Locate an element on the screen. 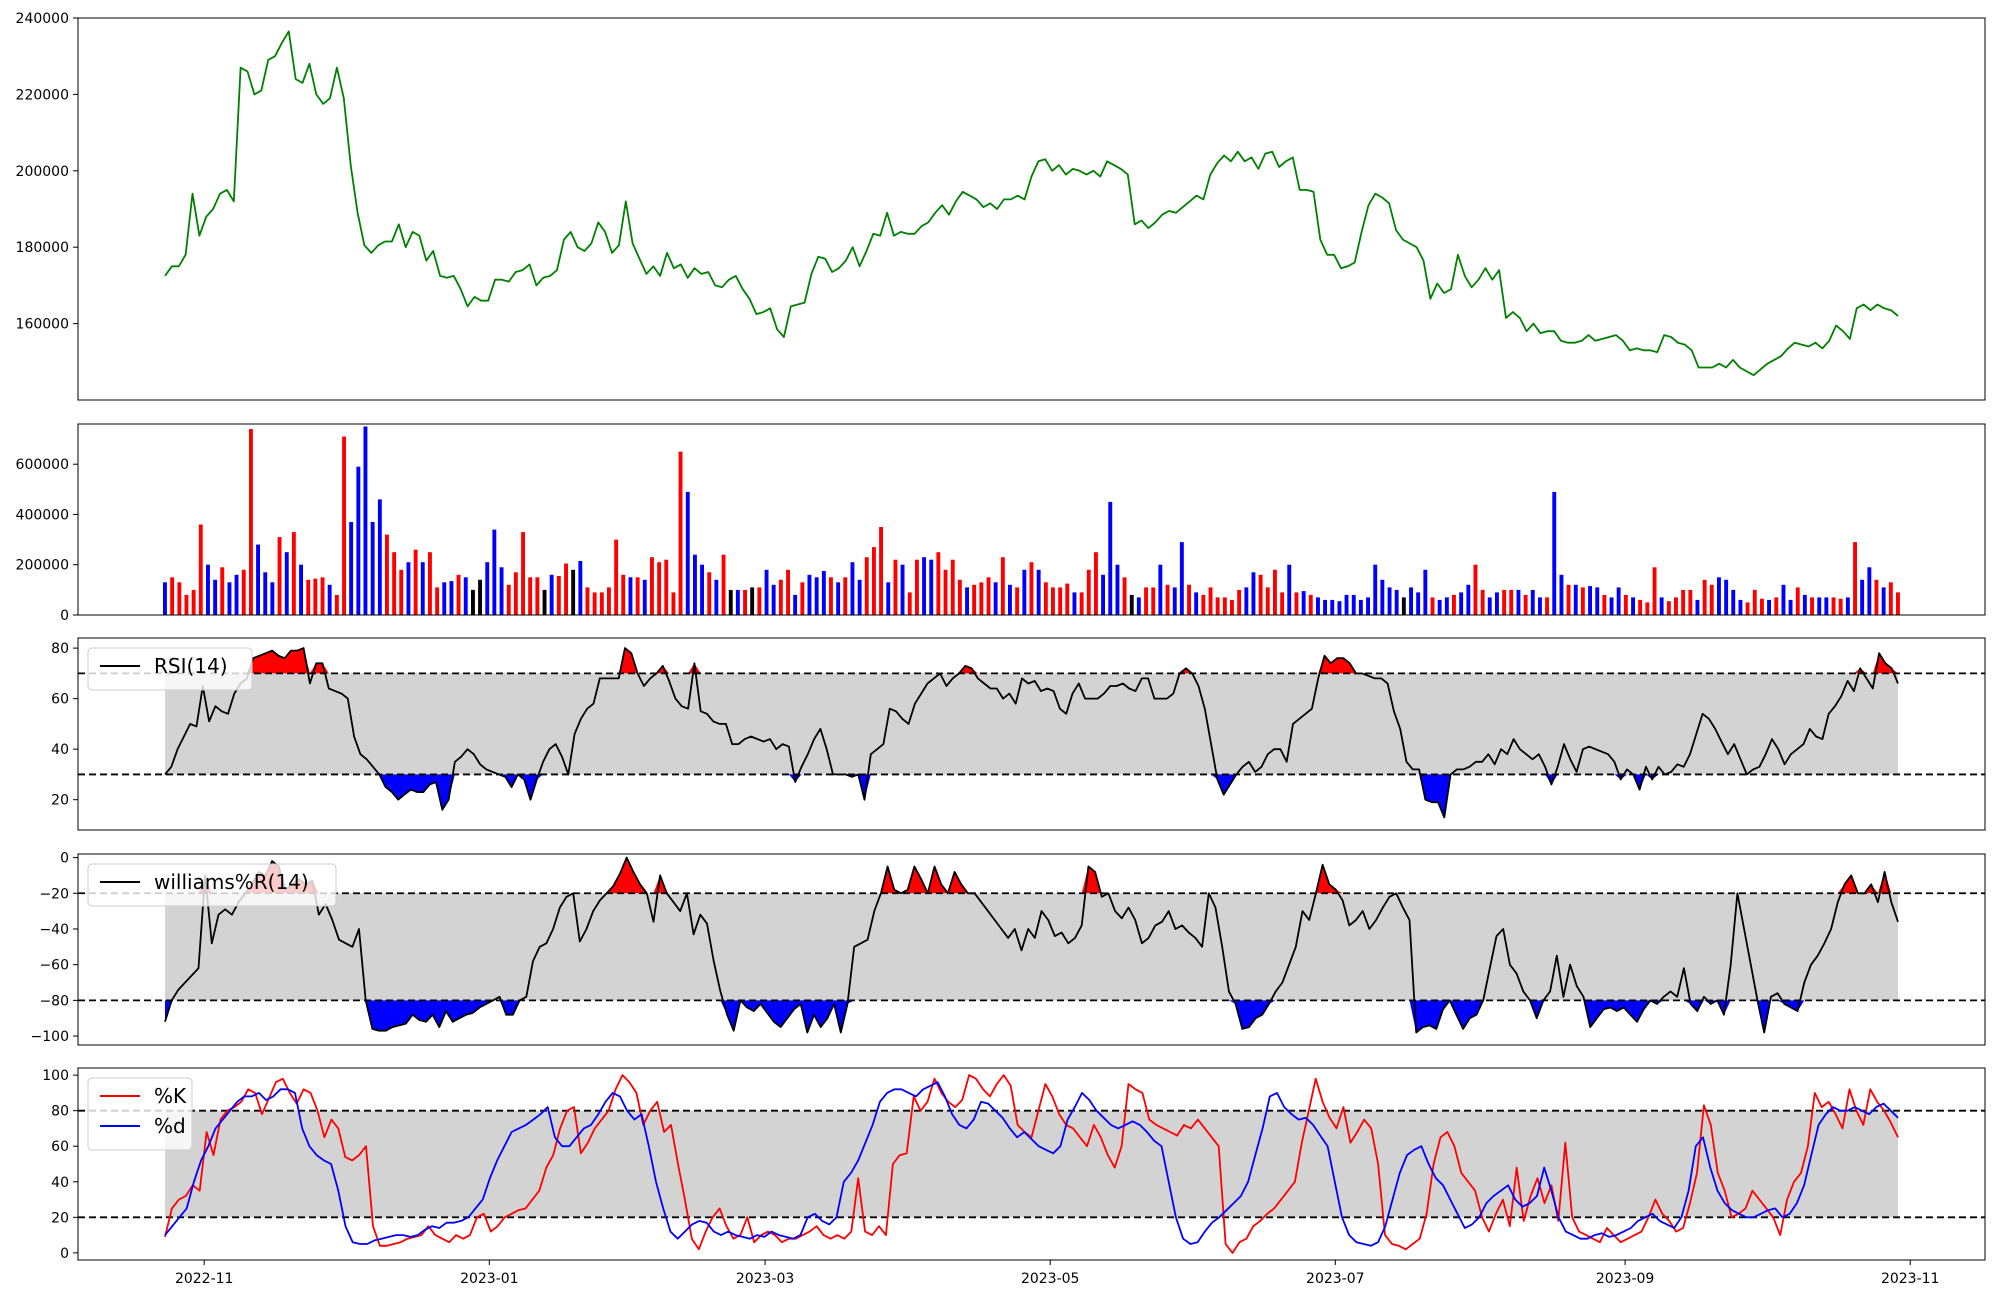 The image size is (2000, 1300). williams-neutral-band is located at coordinates (1031, 947).